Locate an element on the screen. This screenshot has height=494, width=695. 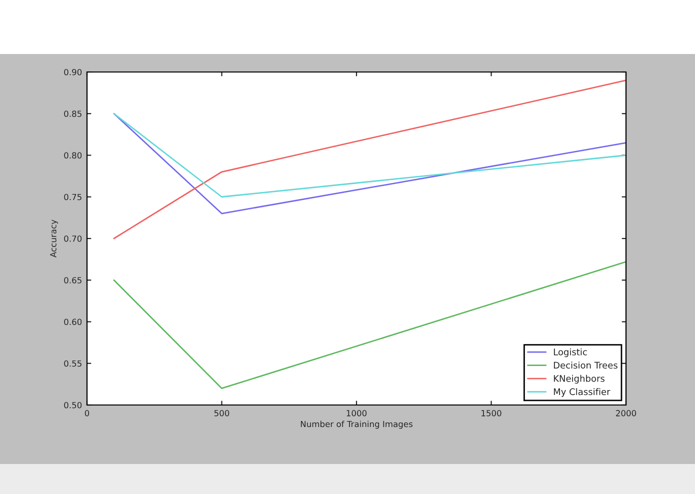
x-tick-label: 1000 is located at coordinates (356, 413).